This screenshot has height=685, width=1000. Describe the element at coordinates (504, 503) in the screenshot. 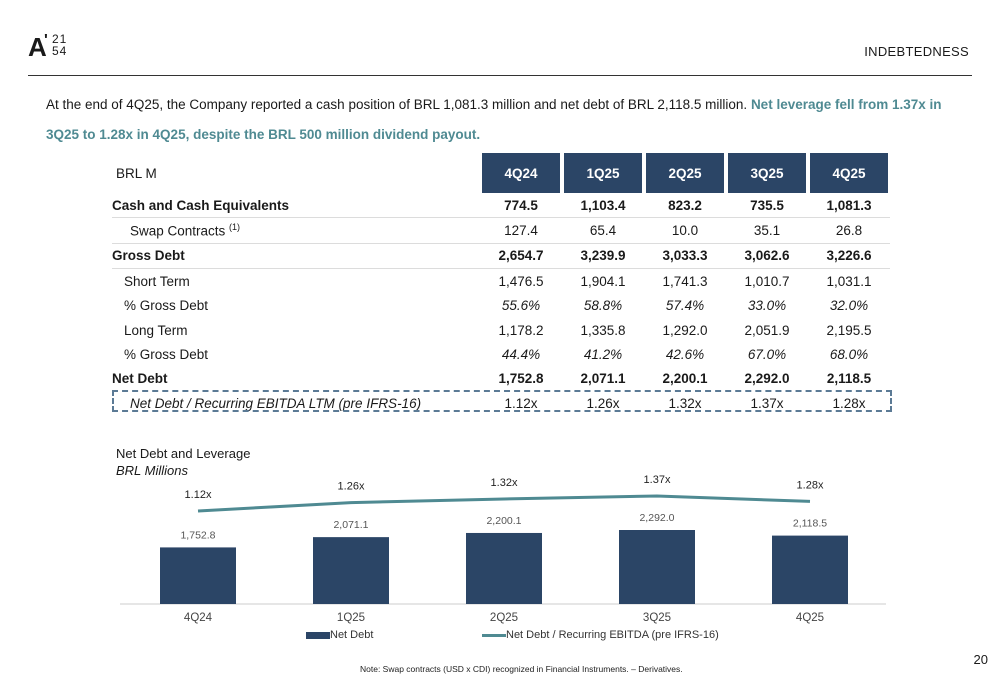

I see `leverage-line` at that location.